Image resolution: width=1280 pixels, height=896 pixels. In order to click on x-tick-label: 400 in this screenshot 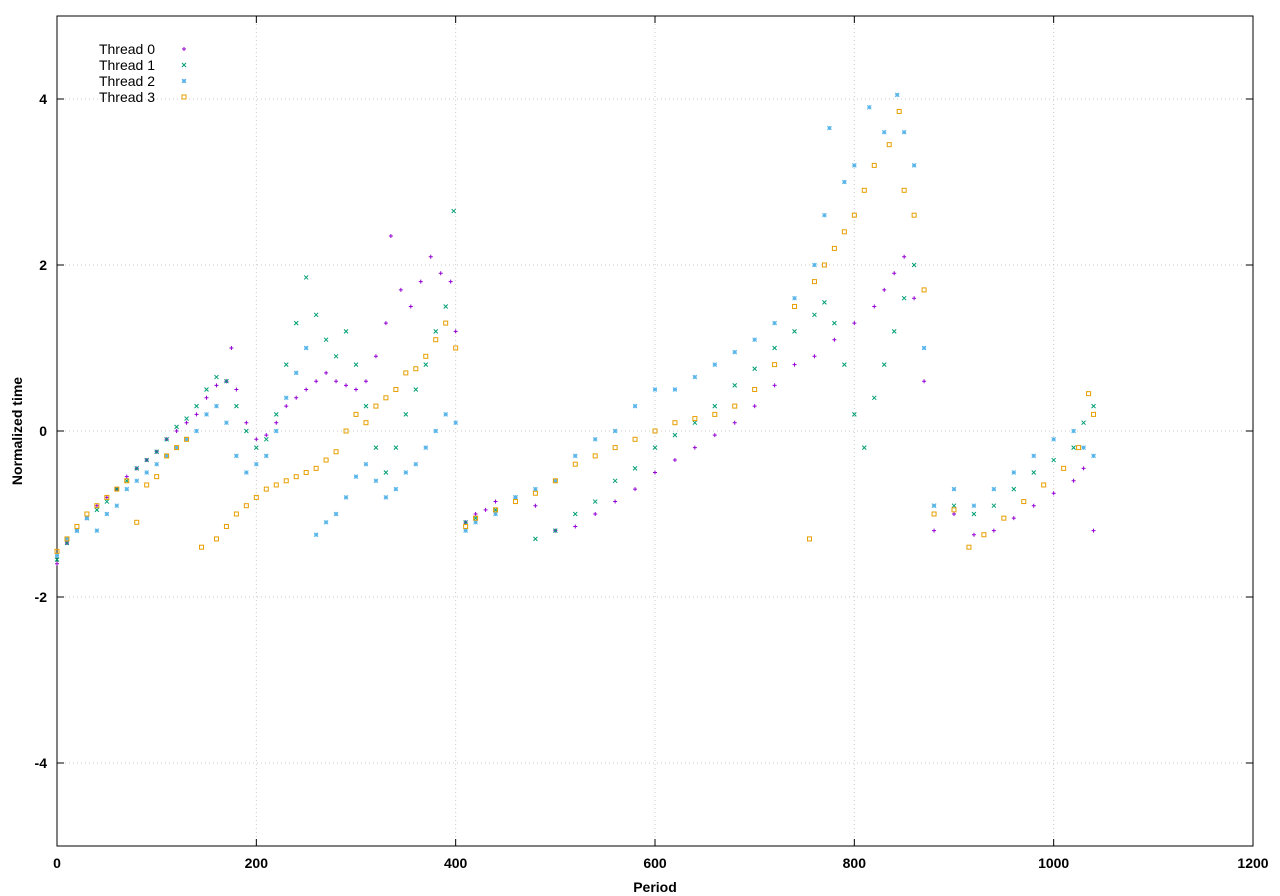, I will do `click(456, 863)`.